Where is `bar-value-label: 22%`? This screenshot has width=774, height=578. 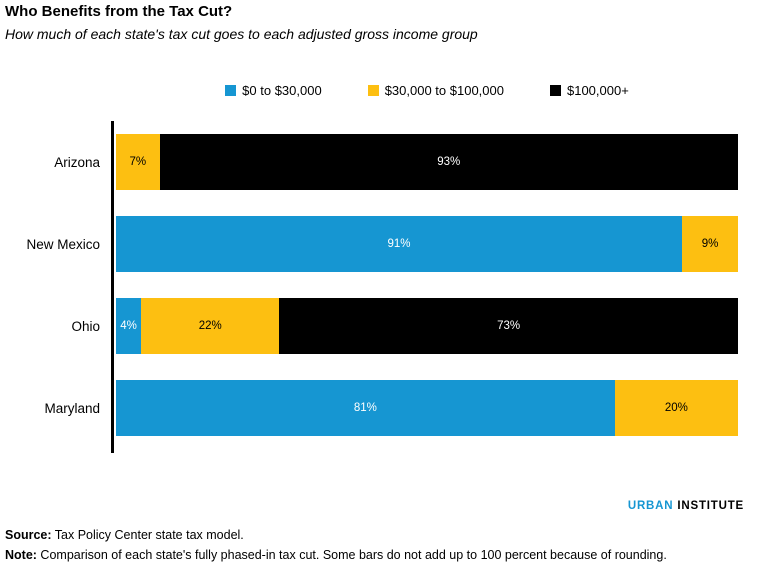
bar-value-label: 22% is located at coordinates (210, 326).